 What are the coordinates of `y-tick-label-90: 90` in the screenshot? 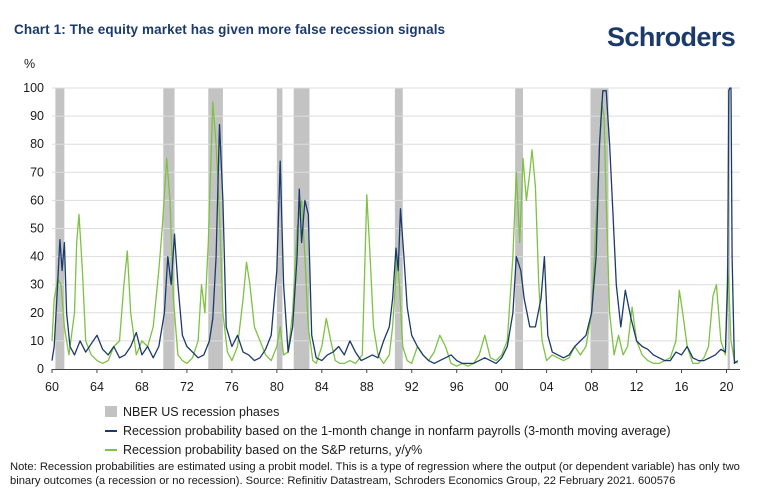 It's located at (37, 116).